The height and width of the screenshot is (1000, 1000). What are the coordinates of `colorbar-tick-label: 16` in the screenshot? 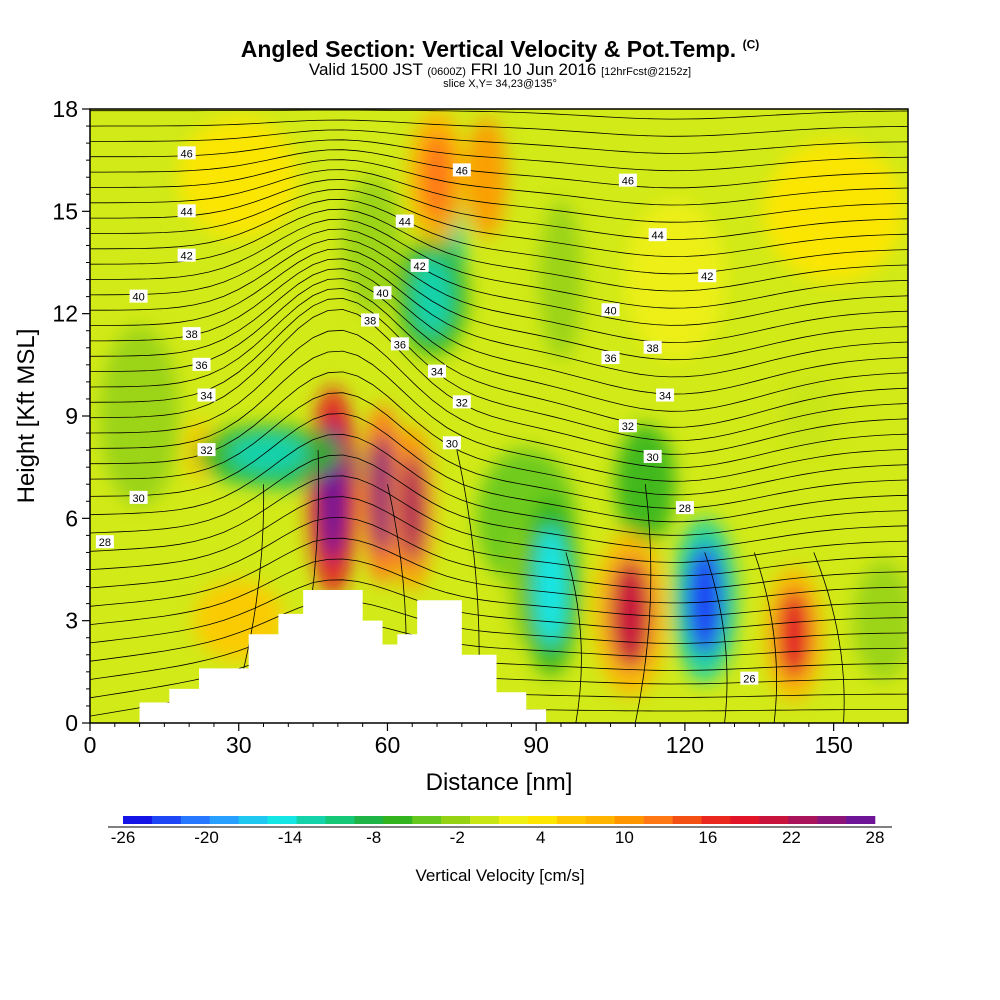 It's located at (707, 837).